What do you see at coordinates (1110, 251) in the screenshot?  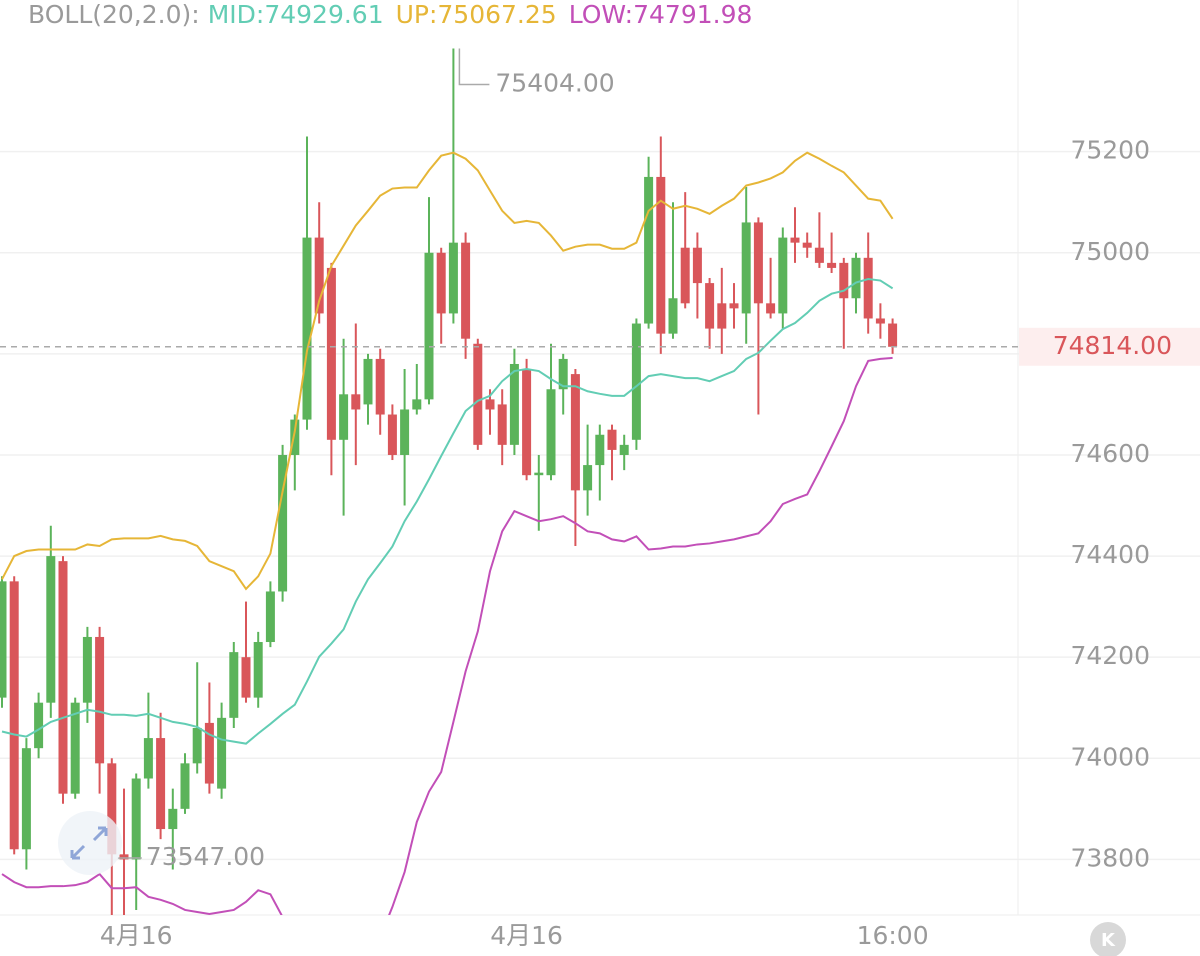 I see `y-tick-label: 75000` at bounding box center [1110, 251].